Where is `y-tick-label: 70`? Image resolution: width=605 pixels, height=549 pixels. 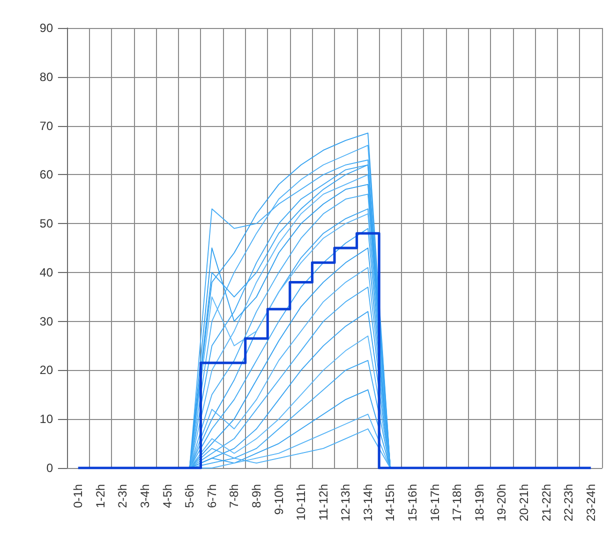 y-tick-label: 70 is located at coordinates (47, 125).